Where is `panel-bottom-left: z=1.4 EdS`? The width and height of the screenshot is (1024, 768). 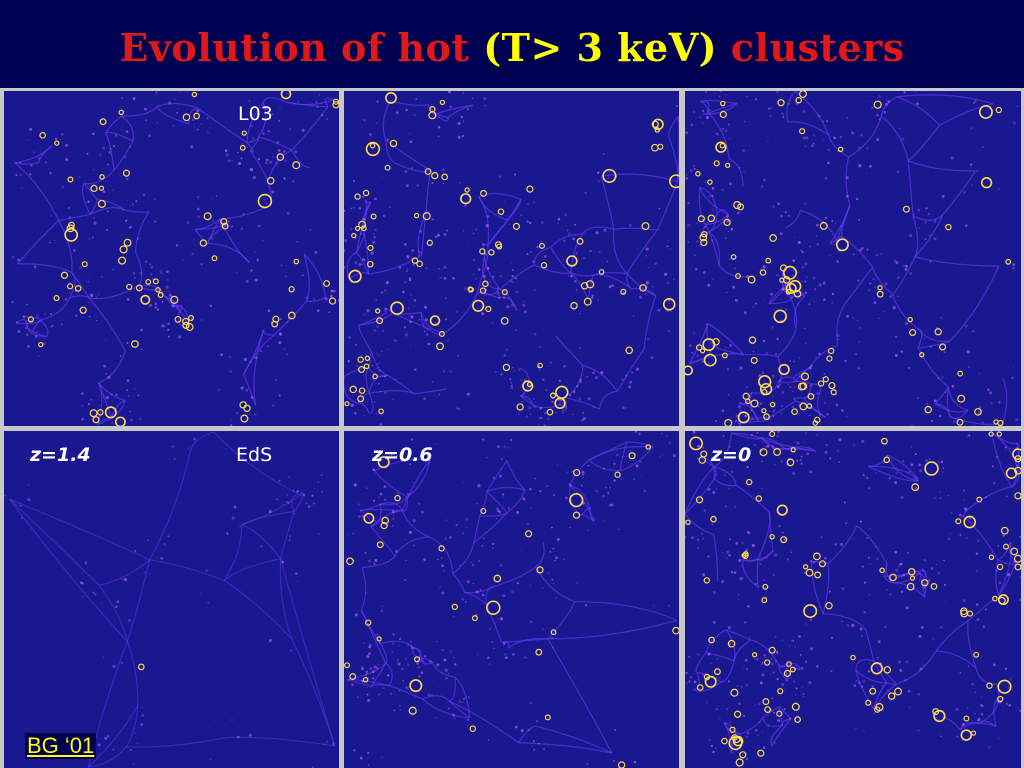
panel-bottom-left: z=1.4 EdS is located at coordinates (171, 599).